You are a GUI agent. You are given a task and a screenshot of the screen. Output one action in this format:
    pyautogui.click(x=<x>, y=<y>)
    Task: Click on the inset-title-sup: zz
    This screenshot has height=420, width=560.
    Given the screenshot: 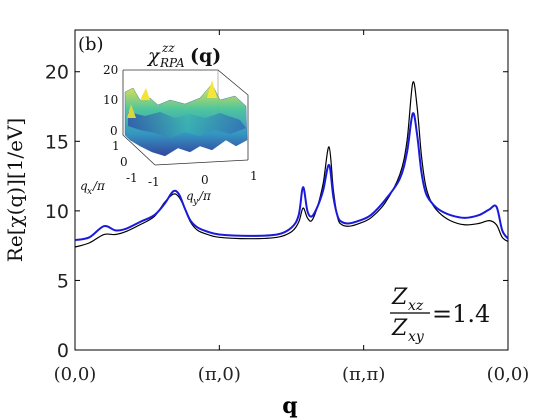 What is the action you would take?
    pyautogui.click(x=168, y=48)
    